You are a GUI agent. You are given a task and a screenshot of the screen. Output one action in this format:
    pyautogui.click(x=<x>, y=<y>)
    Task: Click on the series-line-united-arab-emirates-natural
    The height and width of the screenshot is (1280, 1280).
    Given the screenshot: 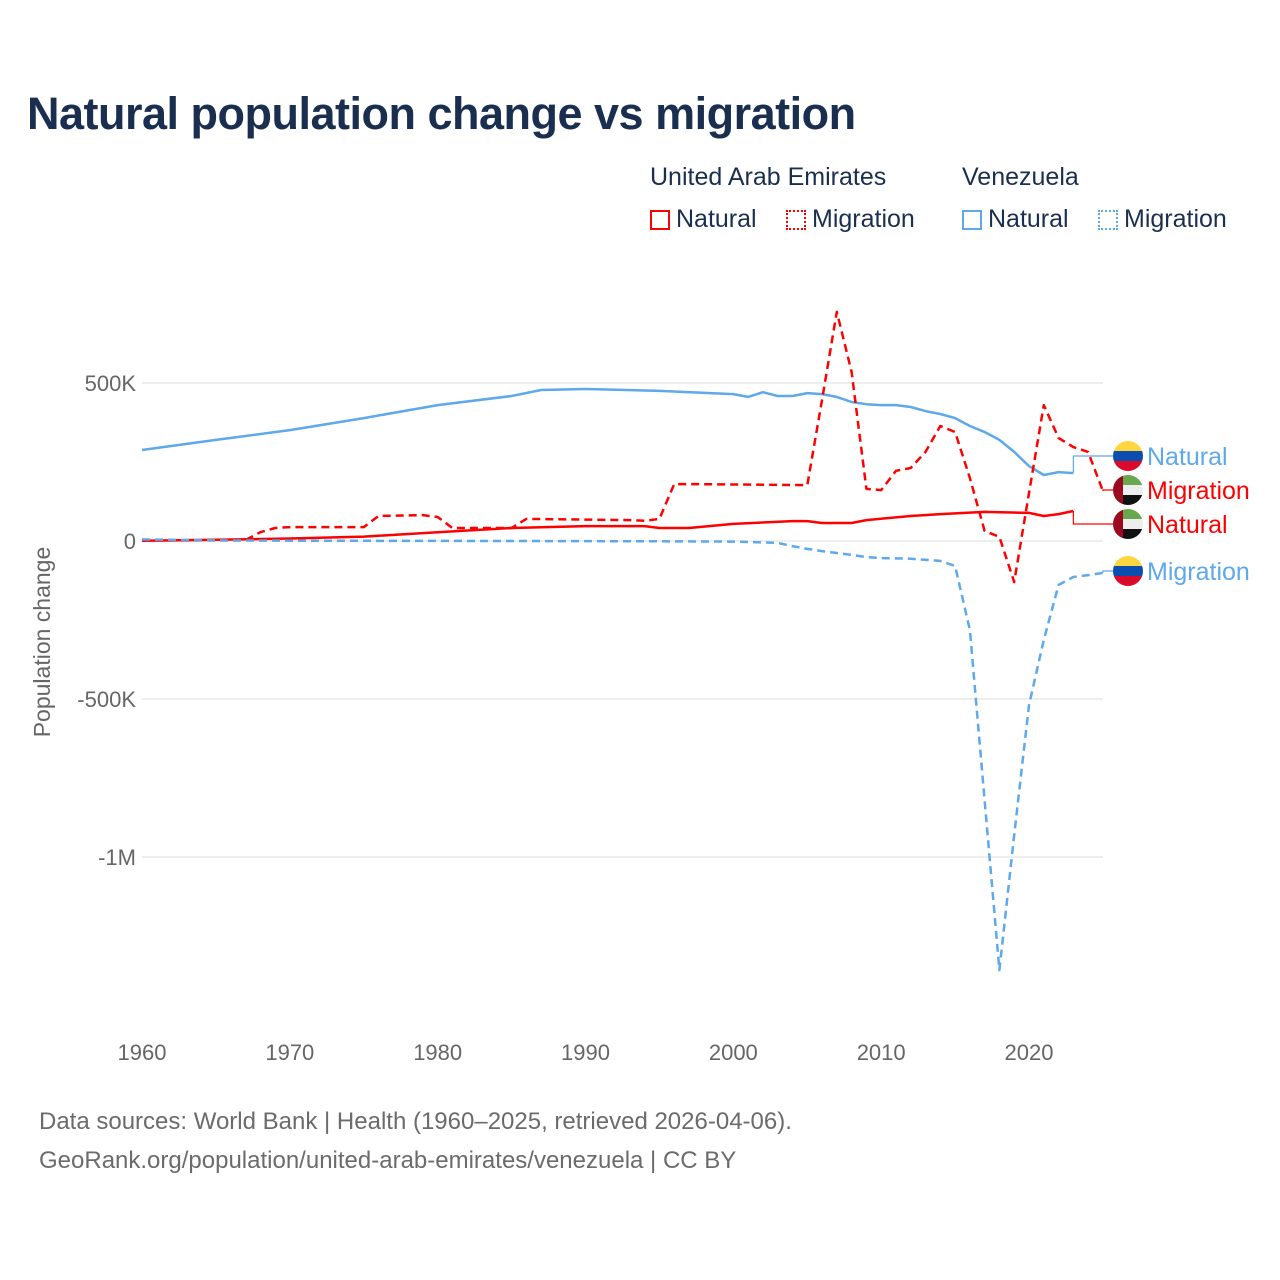 What is the action you would take?
    pyautogui.click(x=607, y=525)
    